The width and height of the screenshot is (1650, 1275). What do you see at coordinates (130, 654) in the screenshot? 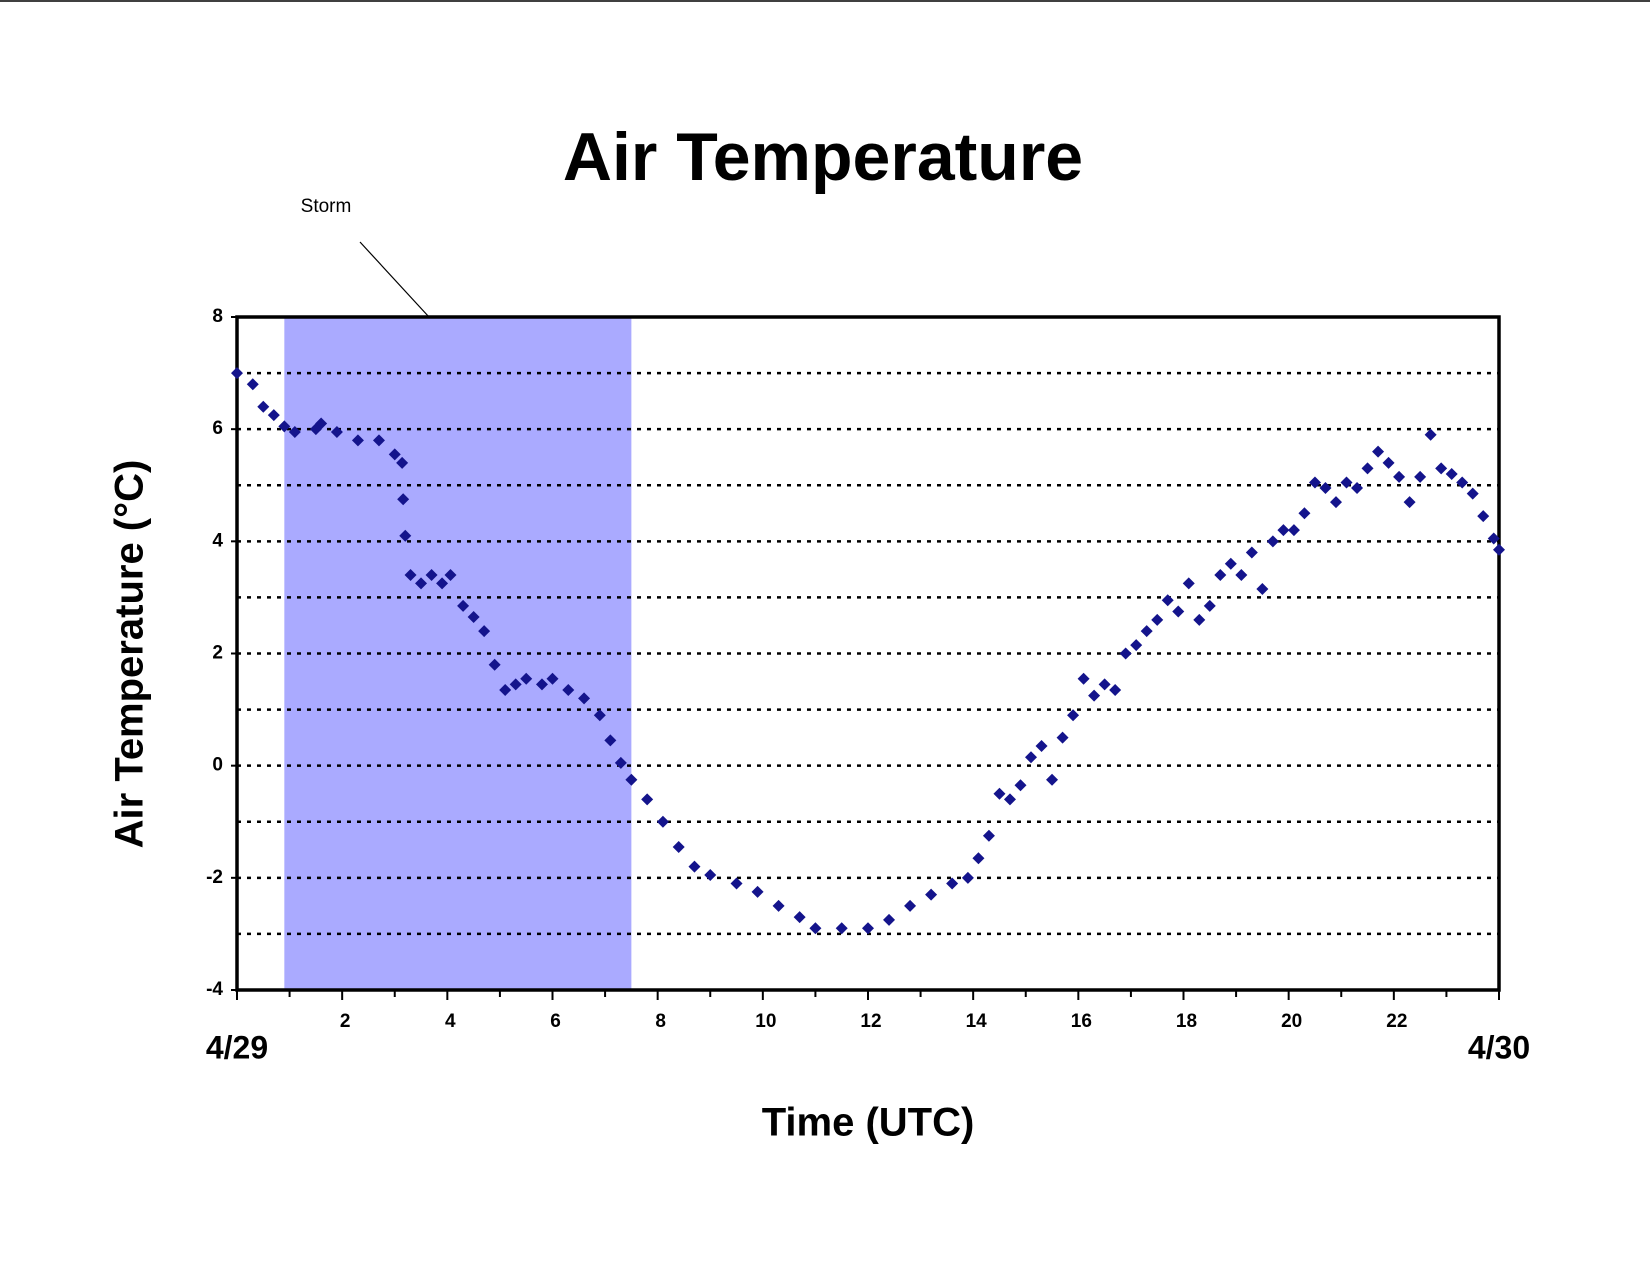
I see `y-axis-title: Air Temperature (°C)` at bounding box center [130, 654].